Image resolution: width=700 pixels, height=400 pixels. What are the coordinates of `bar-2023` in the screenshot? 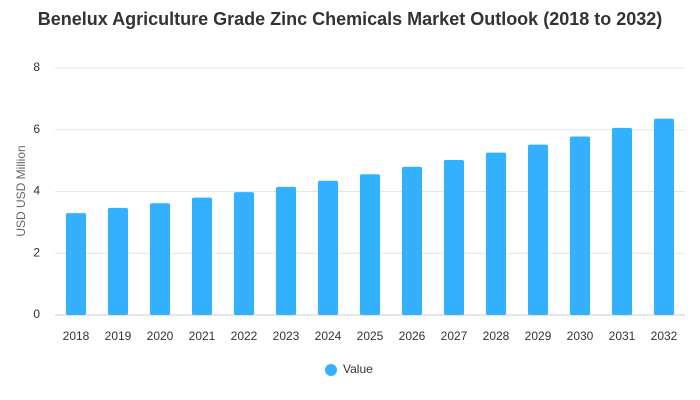 It's located at (286, 250).